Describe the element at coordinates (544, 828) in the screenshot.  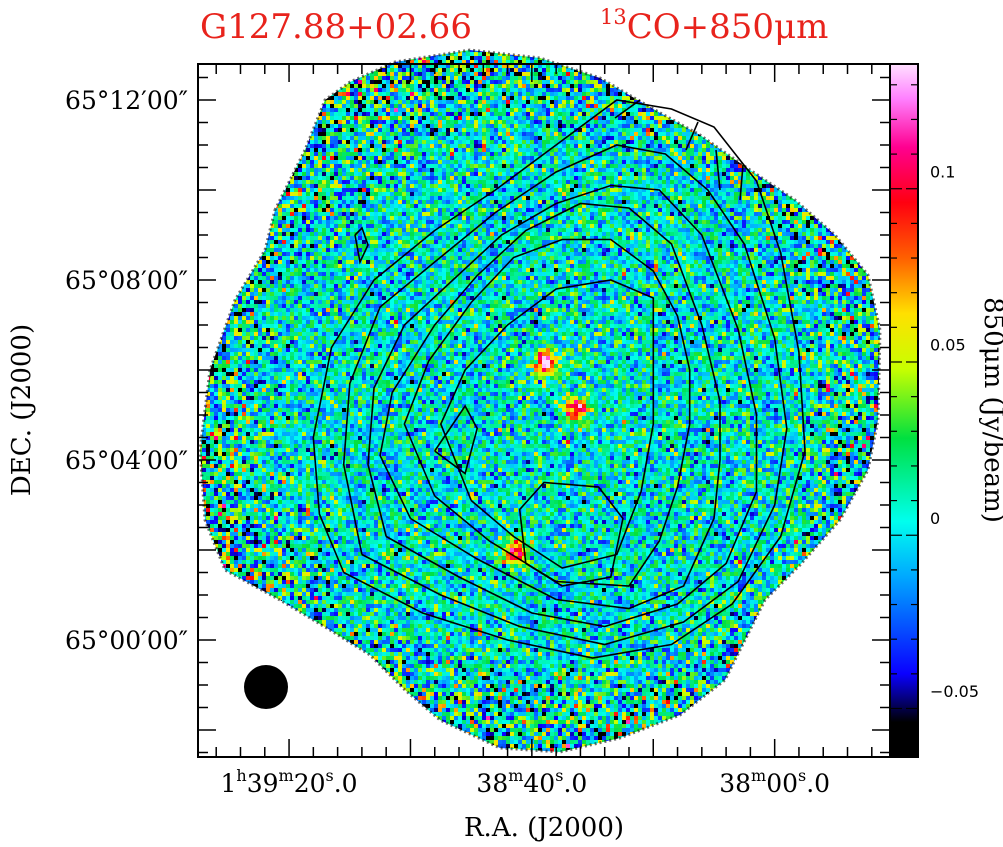
I see `x-axis-label: R.A. (J2000)` at that location.